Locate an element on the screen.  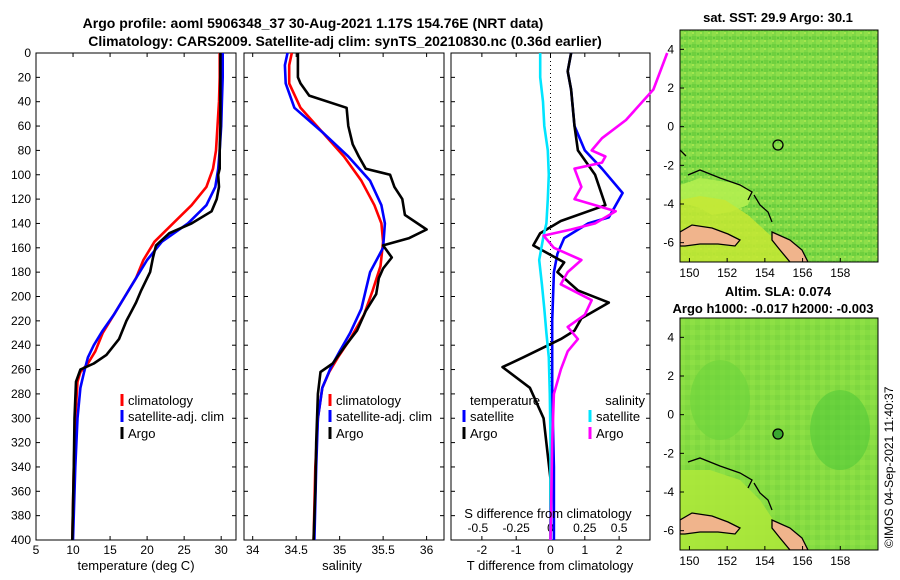
x-tick-label: -1 is located at coordinates (516, 550).